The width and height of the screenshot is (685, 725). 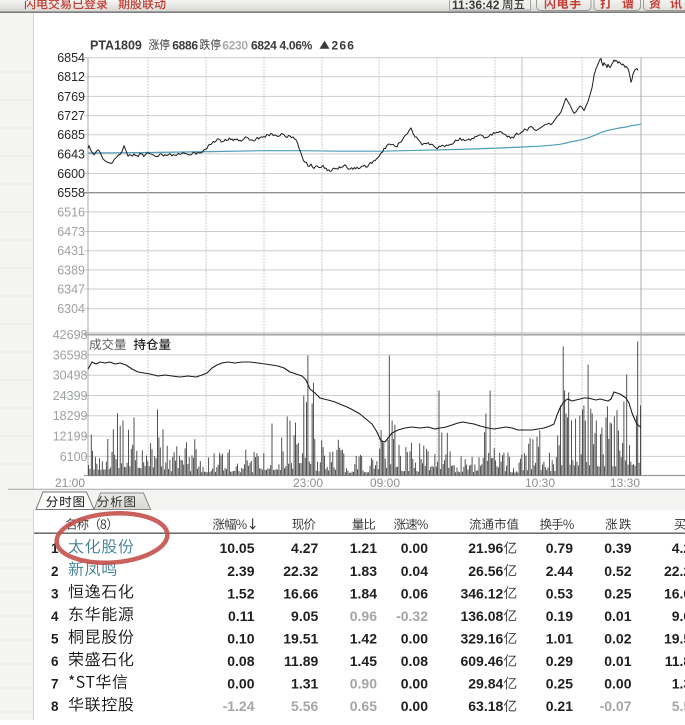 What do you see at coordinates (55, 616) in the screenshot?
I see `svg-text: 4` at bounding box center [55, 616].